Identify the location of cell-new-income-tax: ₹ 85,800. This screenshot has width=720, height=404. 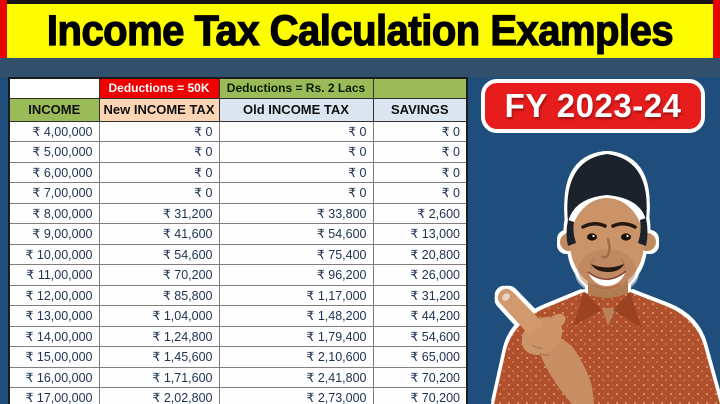
(159, 295).